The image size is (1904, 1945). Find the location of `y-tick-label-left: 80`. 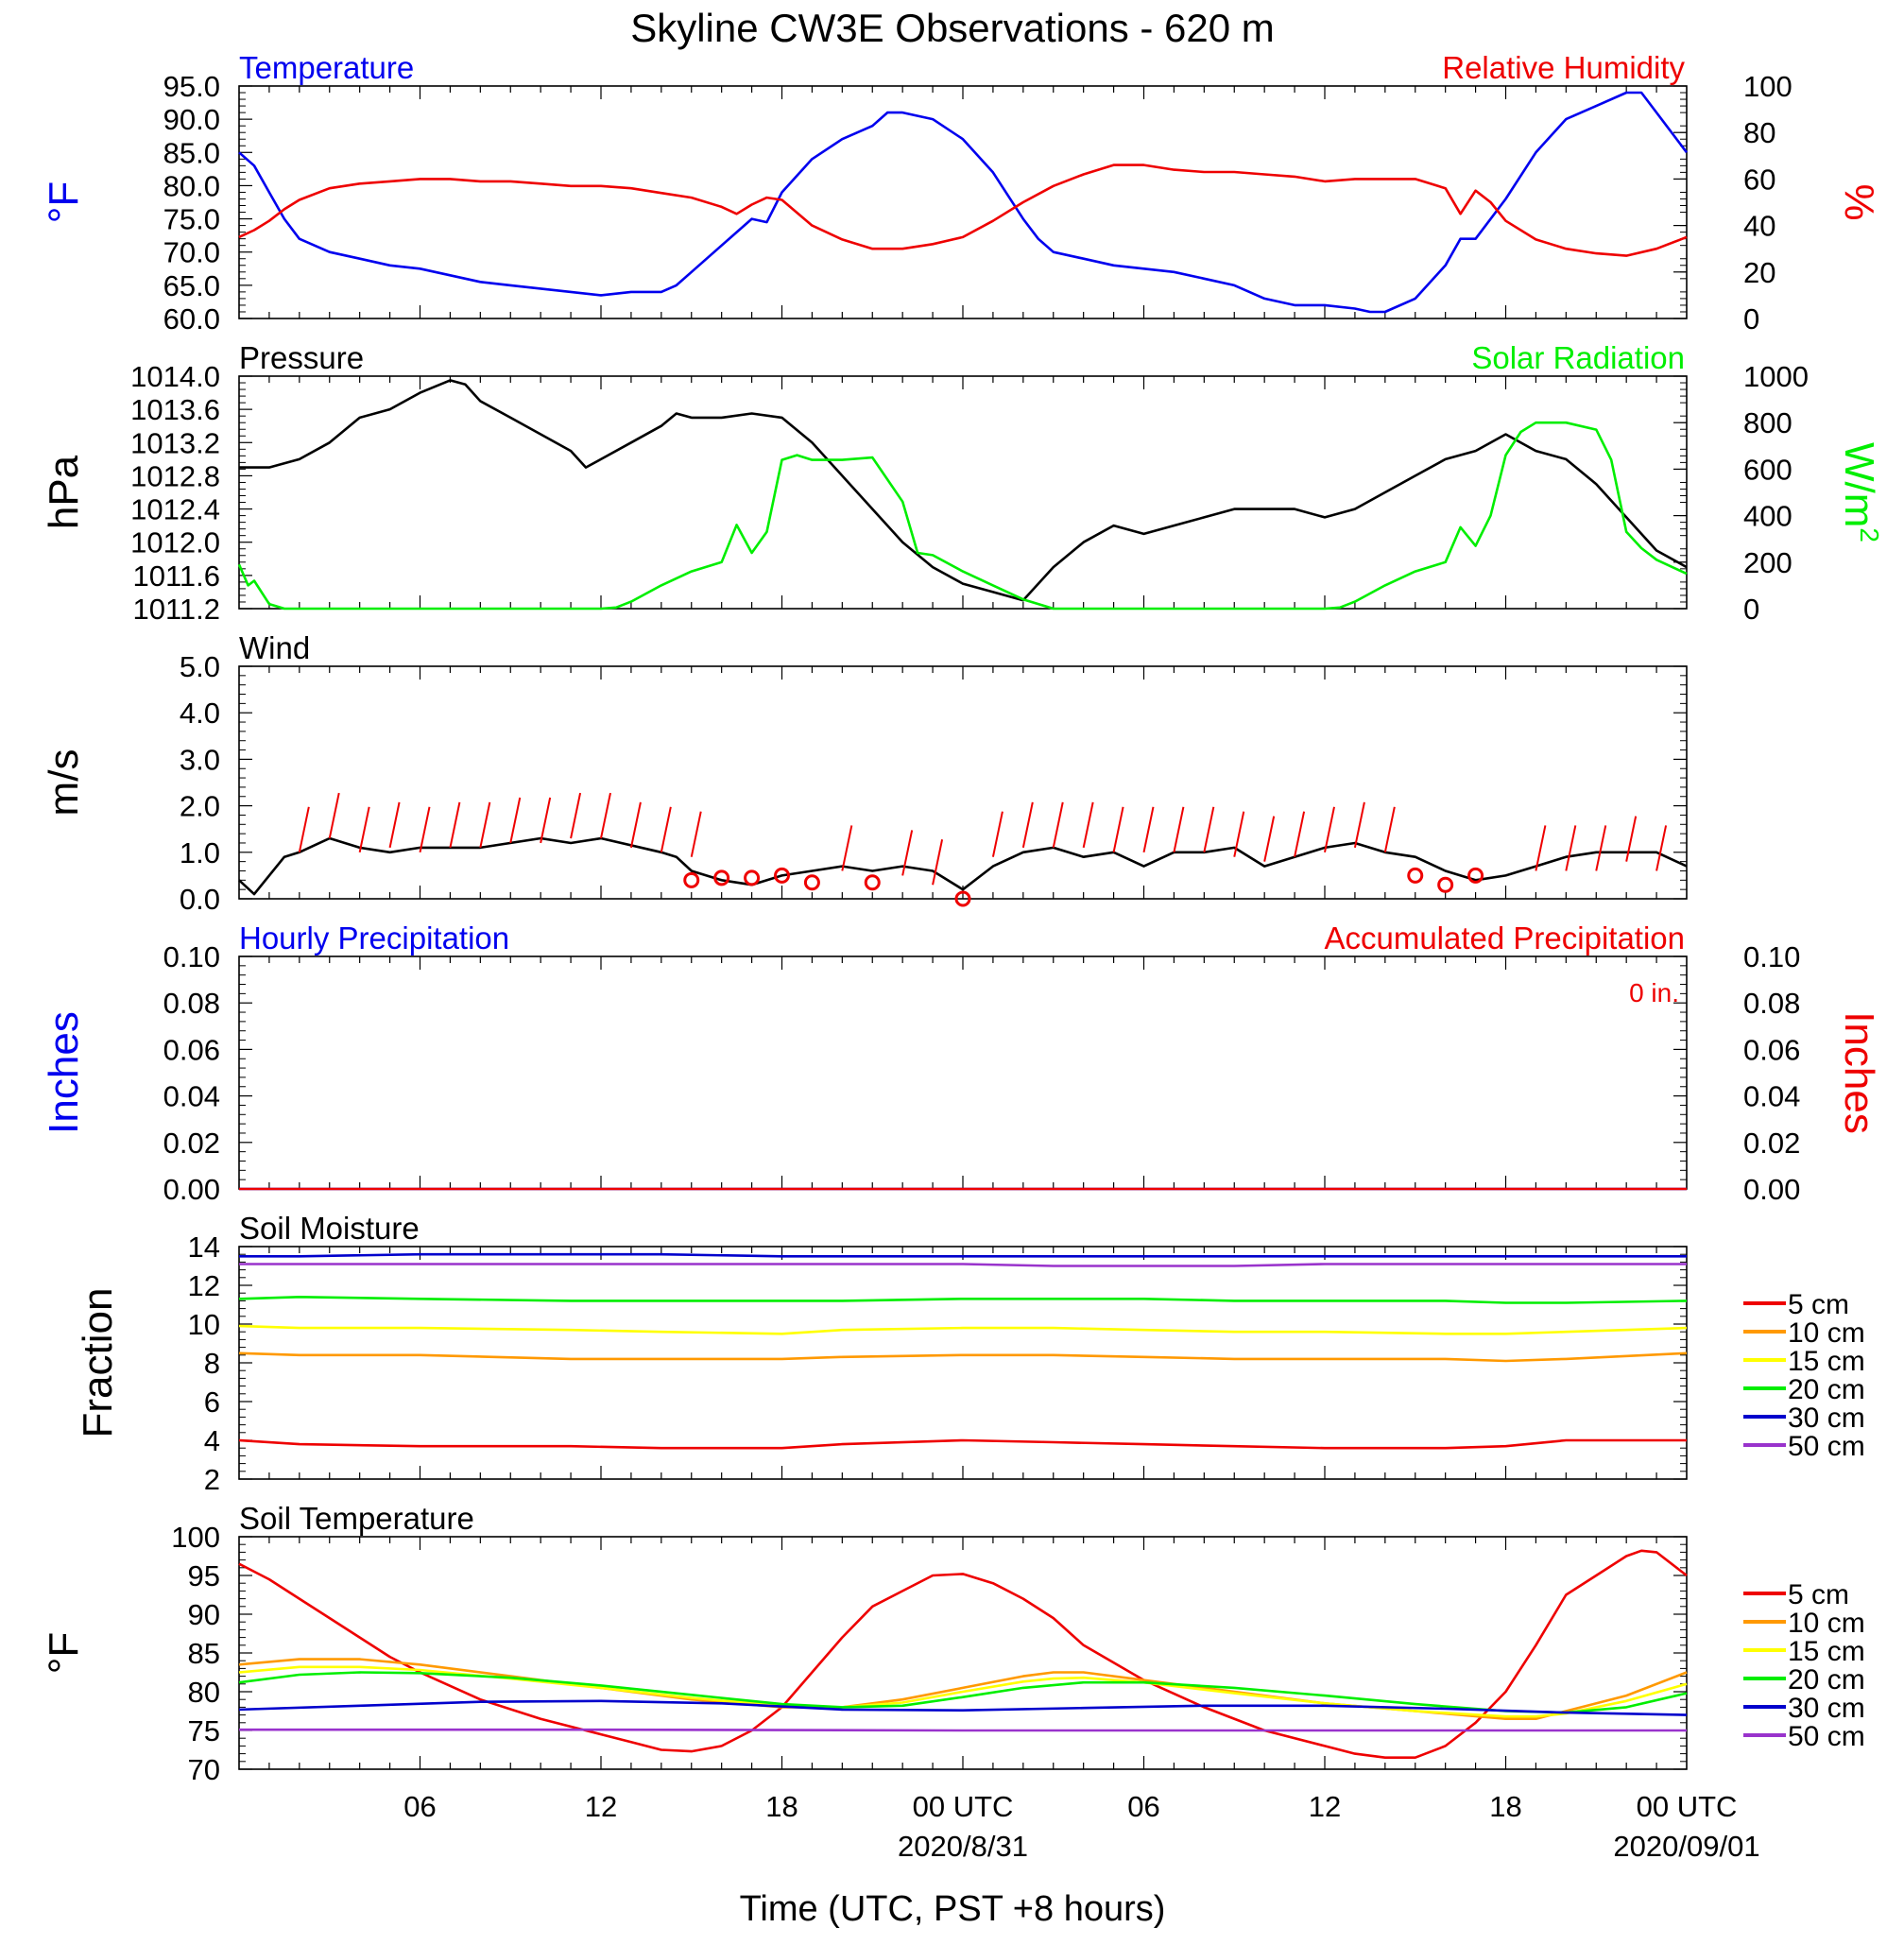

y-tick-label-left: 80 is located at coordinates (204, 1692).